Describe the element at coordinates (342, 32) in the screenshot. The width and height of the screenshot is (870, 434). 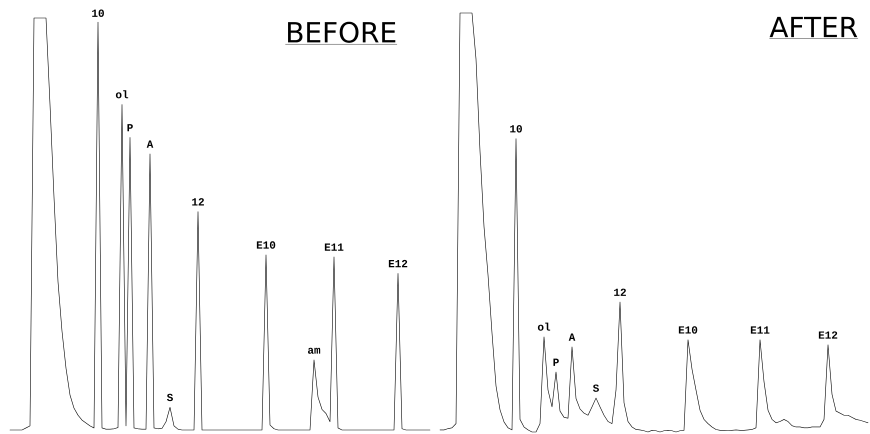
I see `chart-title: BEFORE` at that location.